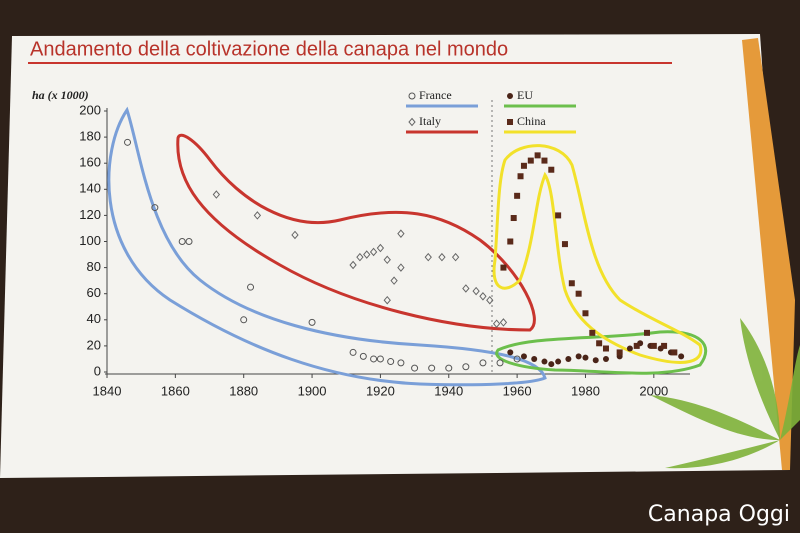 The width and height of the screenshot is (800, 533). I want to click on y-tick-label: 60, so click(94, 292).